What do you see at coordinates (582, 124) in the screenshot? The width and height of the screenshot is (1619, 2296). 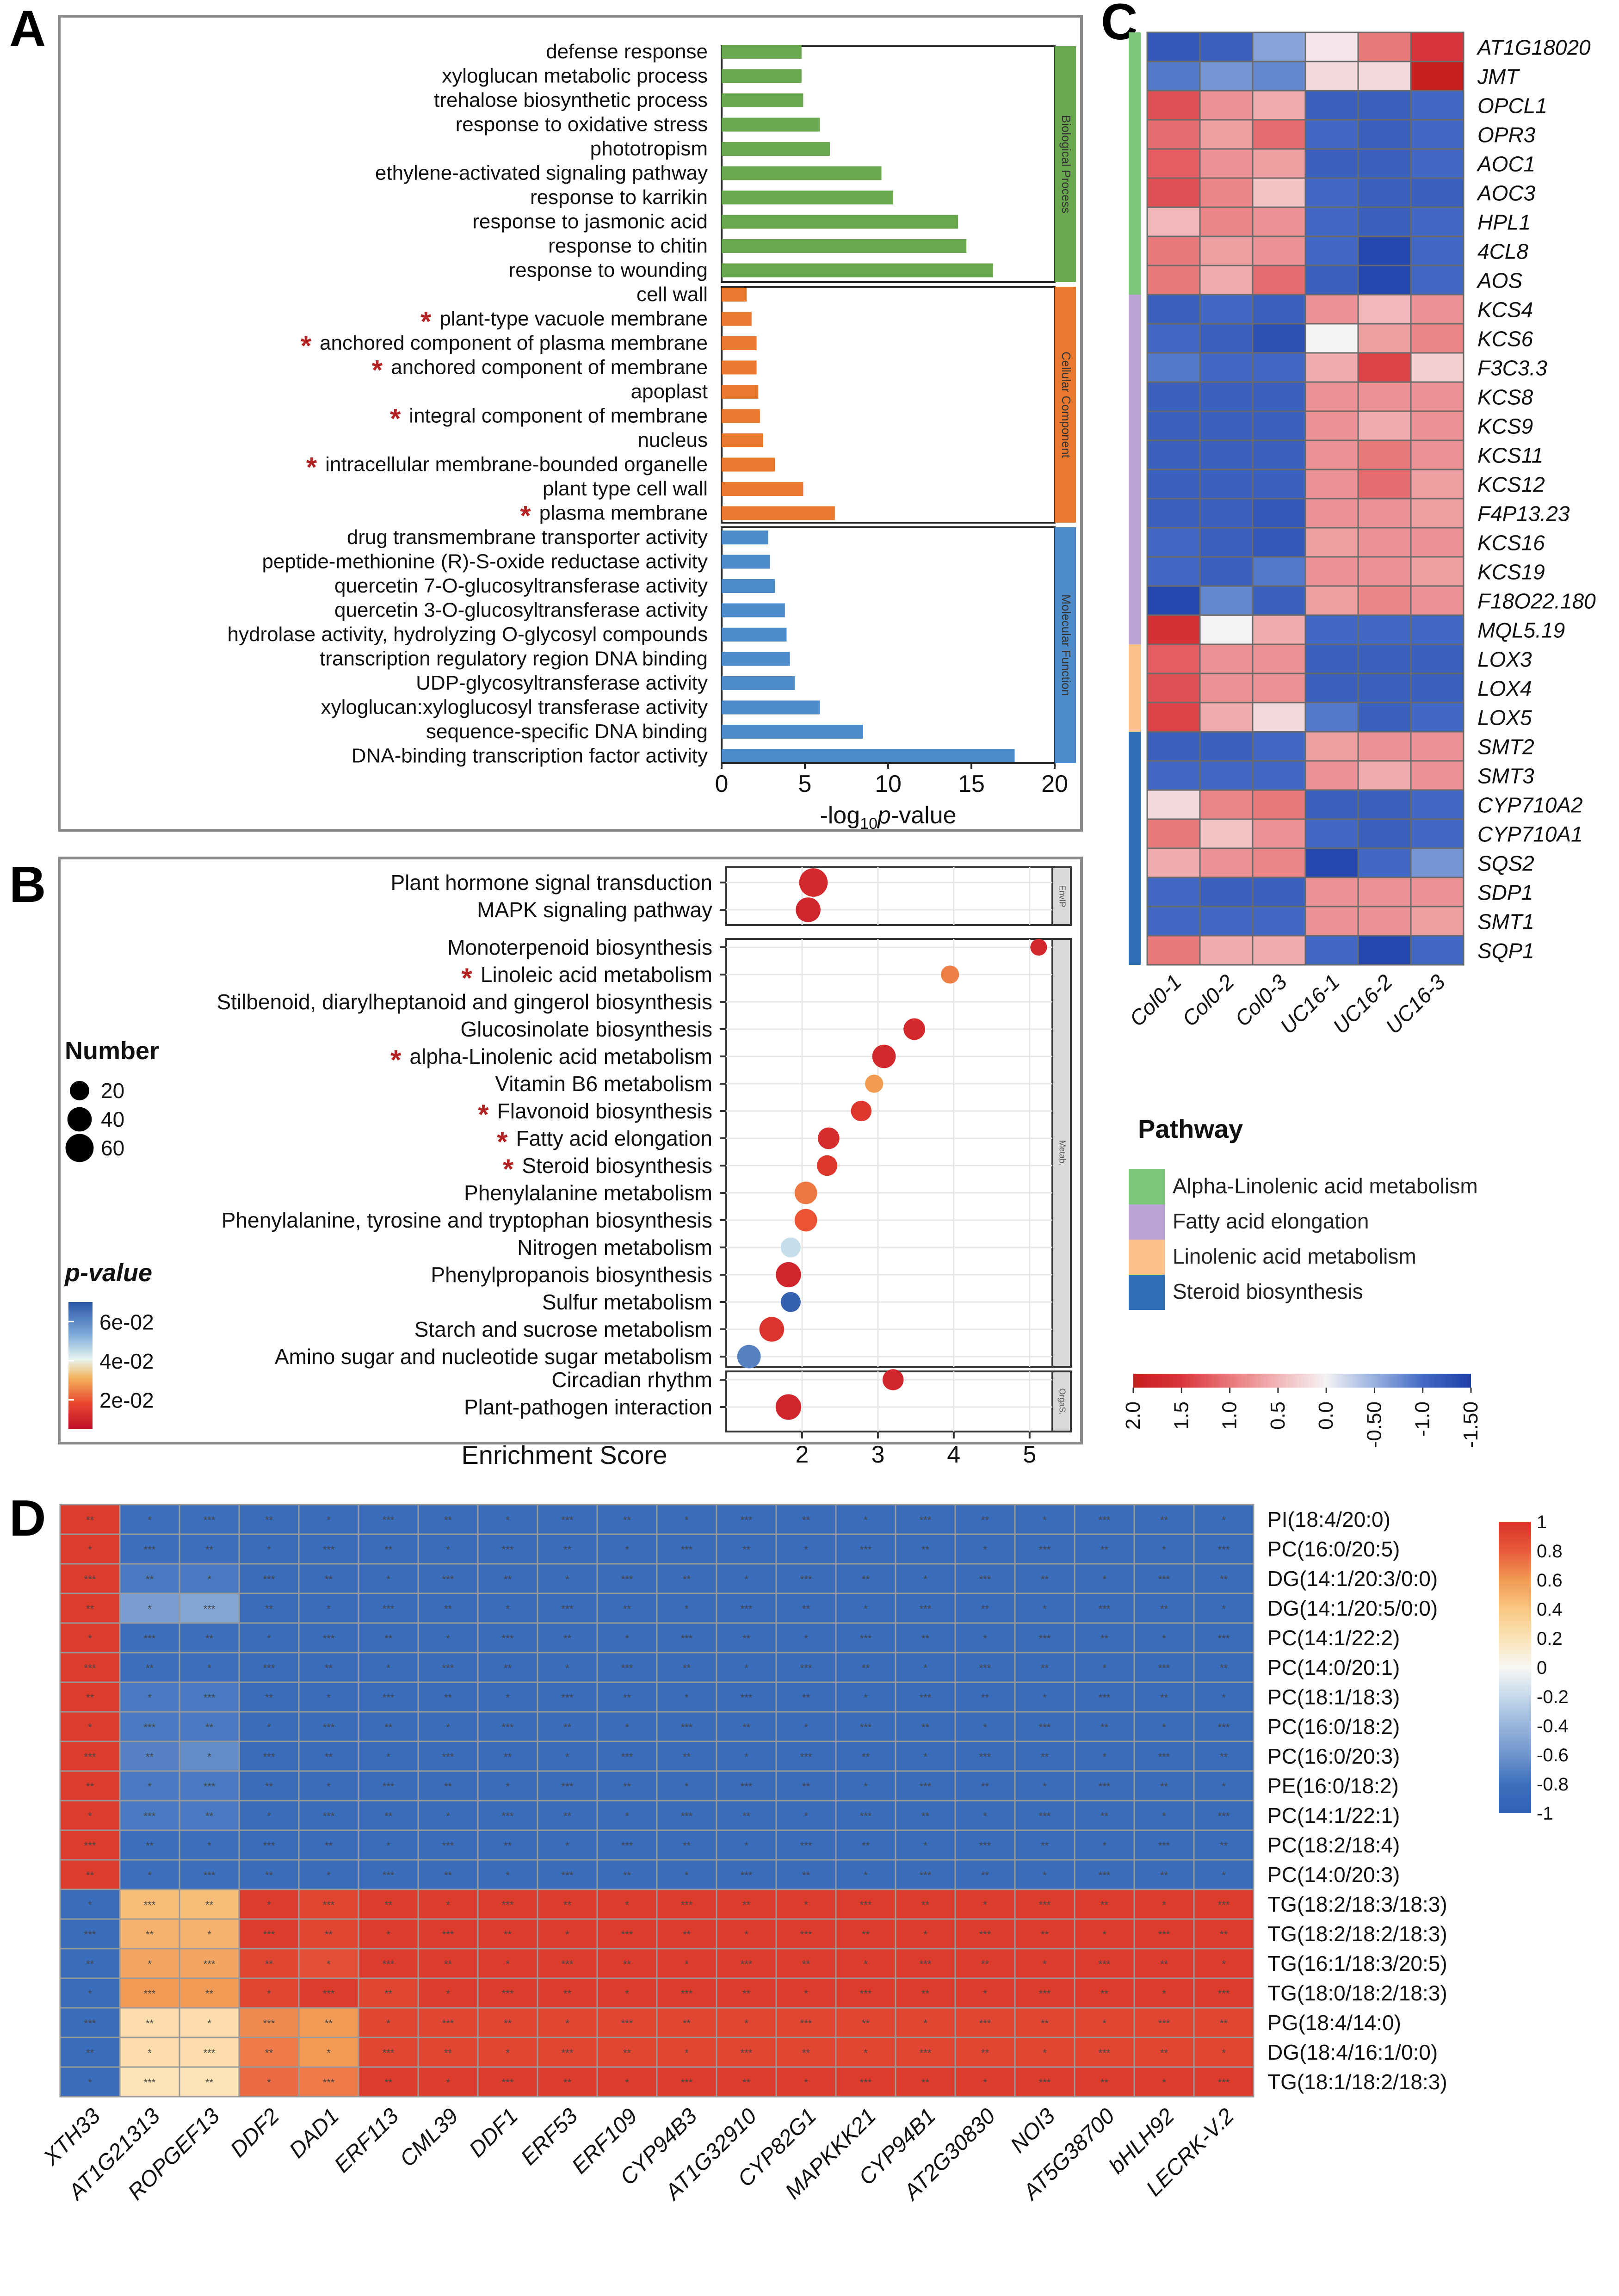 I see `panel-a-category-label: response to oxidative stress` at bounding box center [582, 124].